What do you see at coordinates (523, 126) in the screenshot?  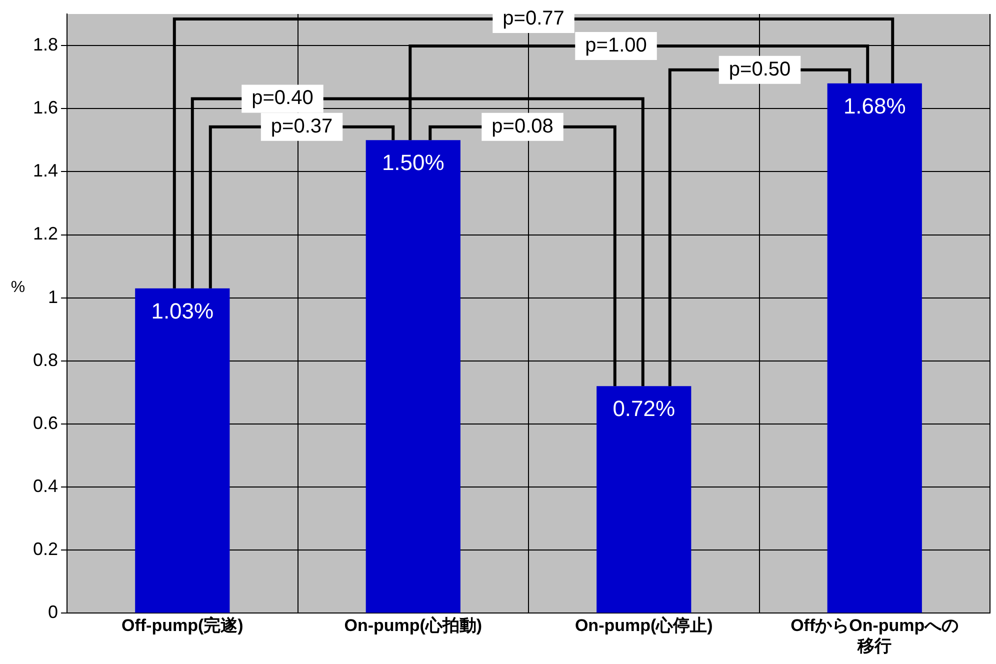 I see `annotation: p=0.08` at bounding box center [523, 126].